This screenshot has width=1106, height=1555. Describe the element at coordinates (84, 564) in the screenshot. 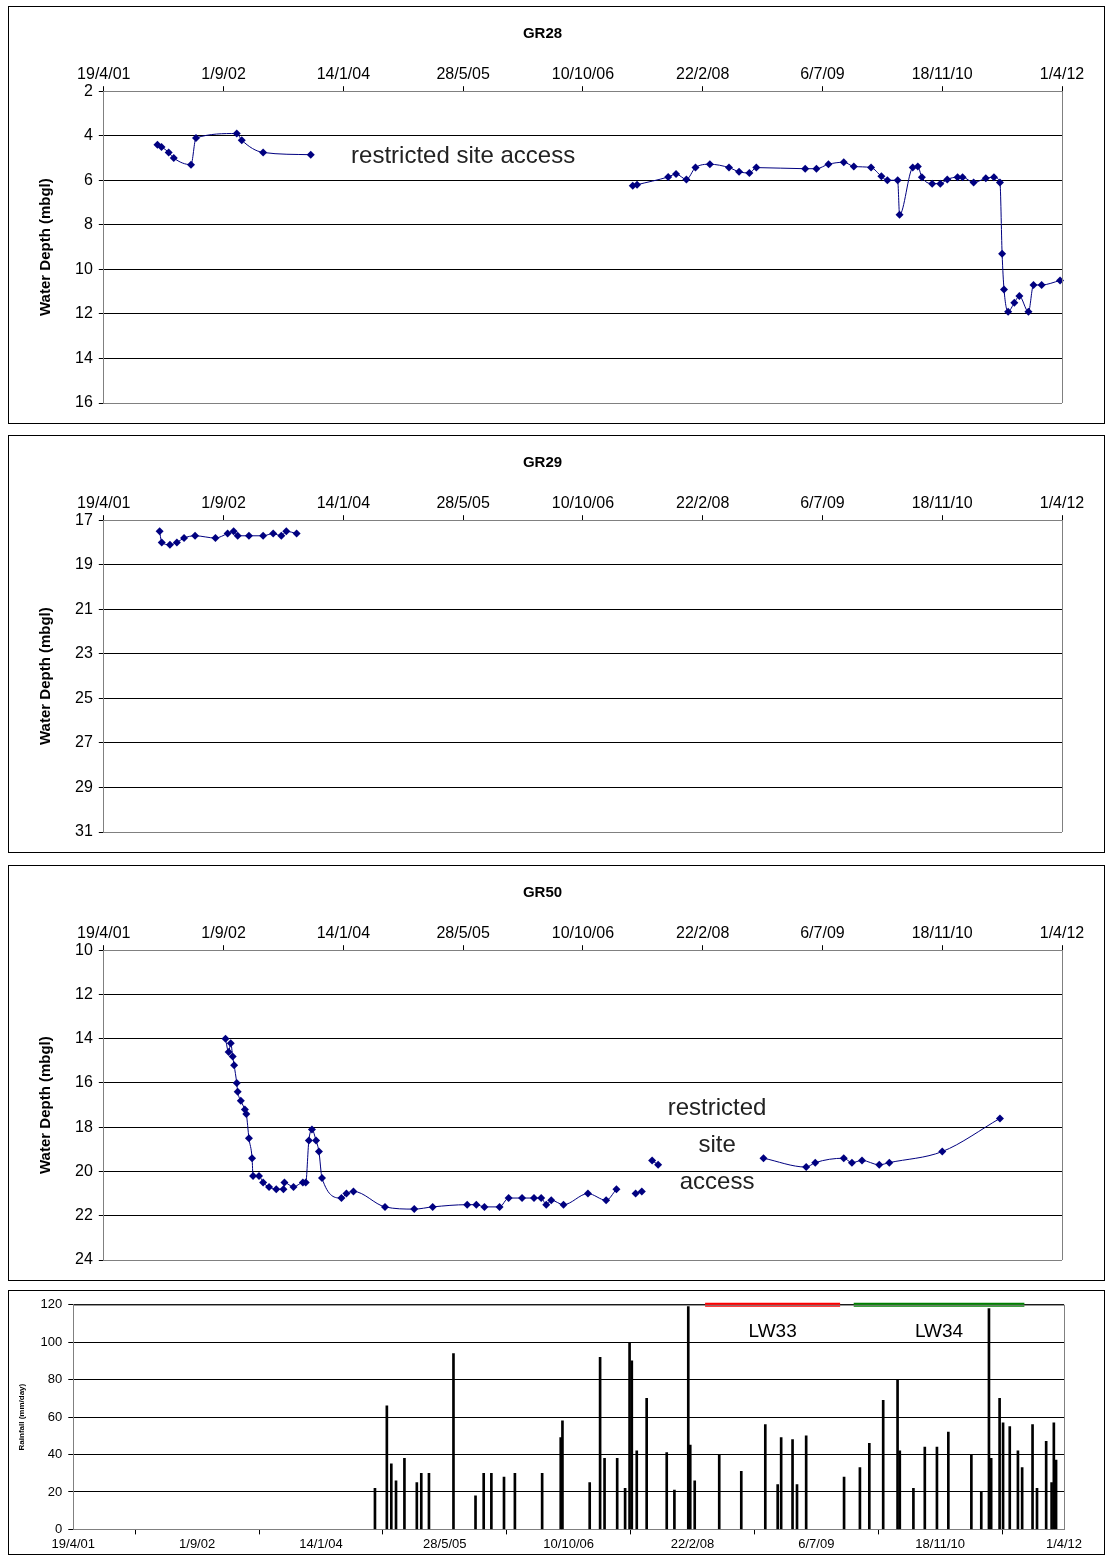

I see `y-tick-label: 19` at that location.